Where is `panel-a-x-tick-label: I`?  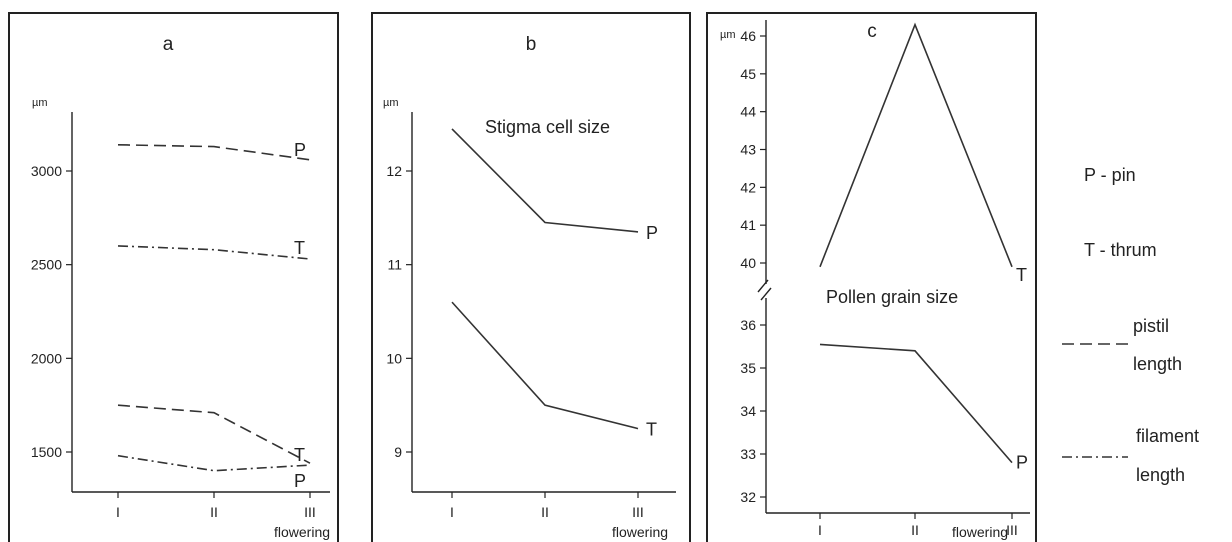 panel-a-x-tick-label: I is located at coordinates (118, 512).